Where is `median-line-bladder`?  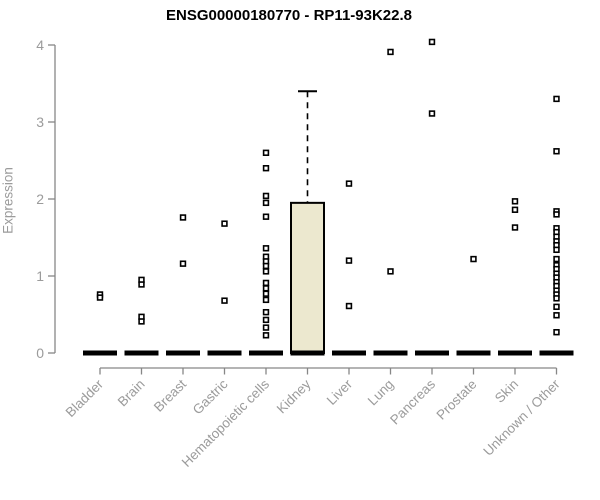 median-line-bladder is located at coordinates (100, 353).